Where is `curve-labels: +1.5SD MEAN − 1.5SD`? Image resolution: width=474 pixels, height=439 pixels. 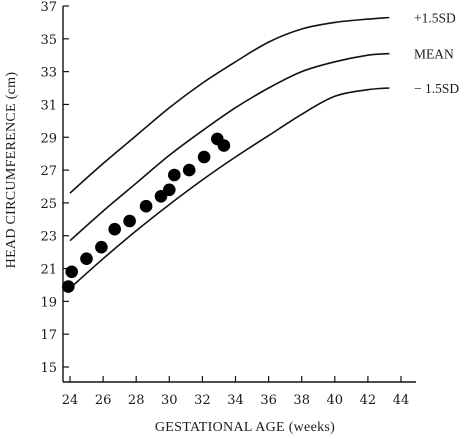
curve-labels: +1.5SD MEAN − 1.5SD is located at coordinates (436, 53).